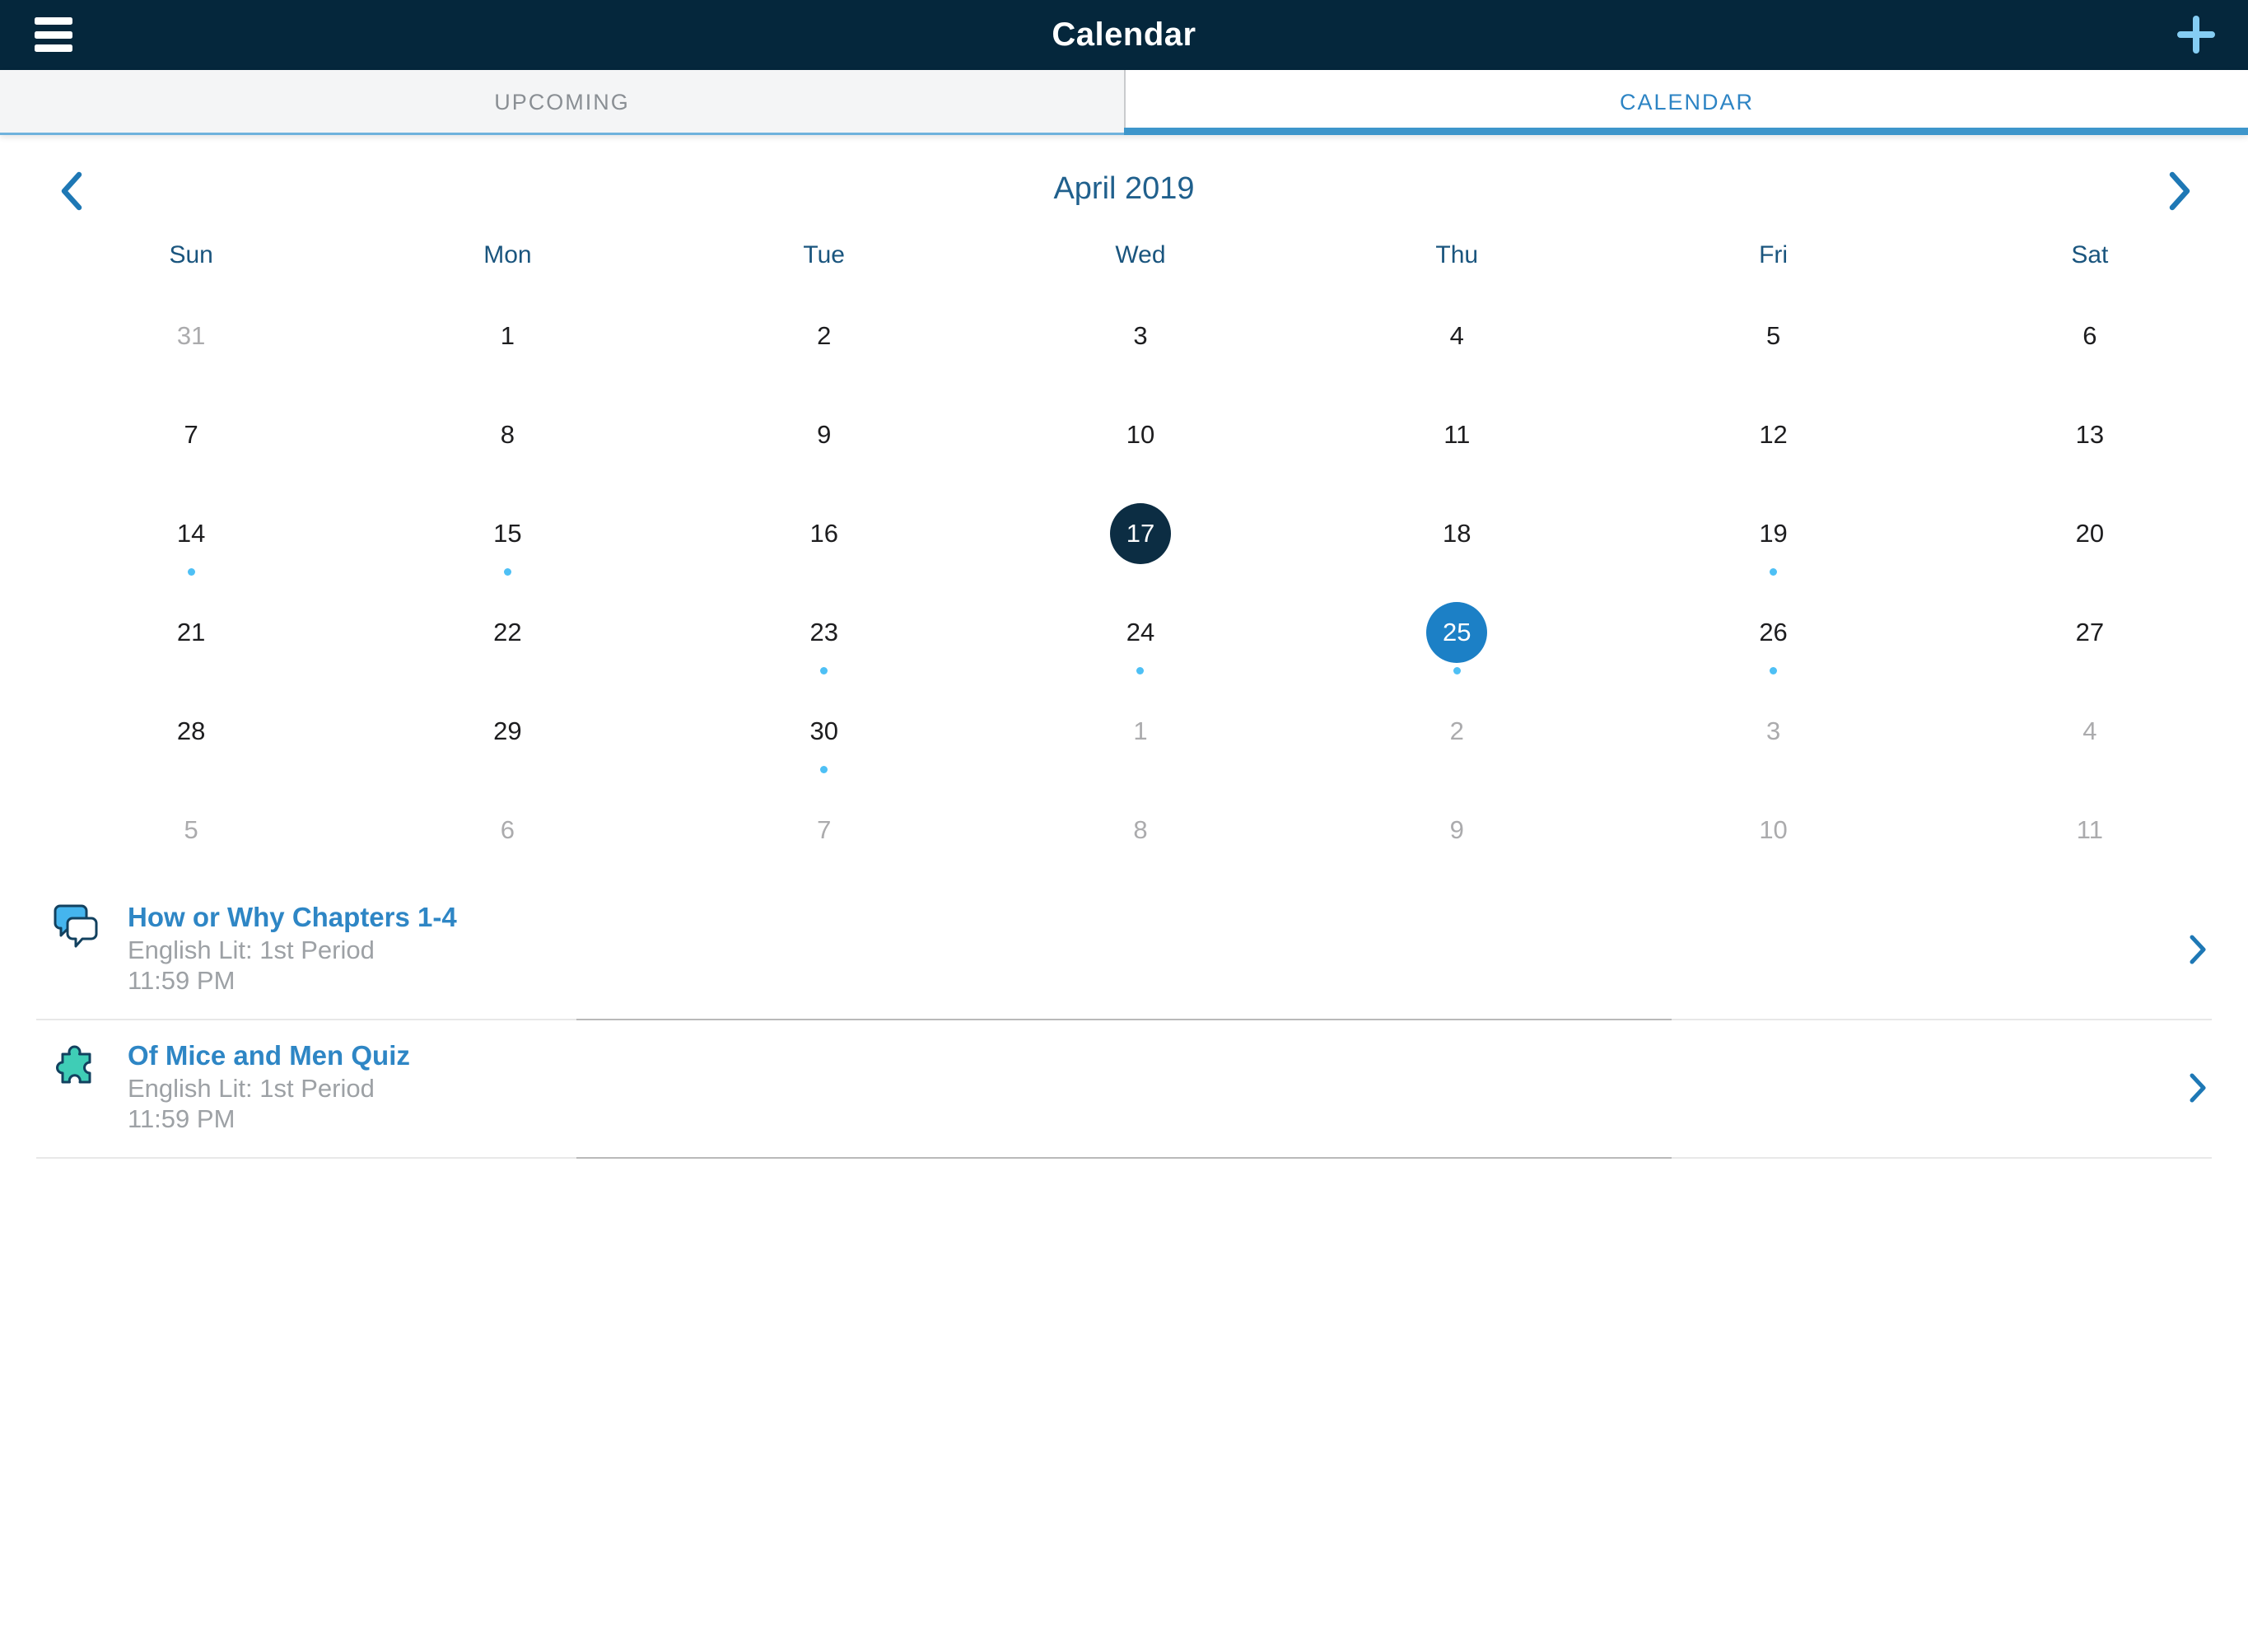 Image resolution: width=2248 pixels, height=1652 pixels. I want to click on day-number: 6, so click(507, 829).